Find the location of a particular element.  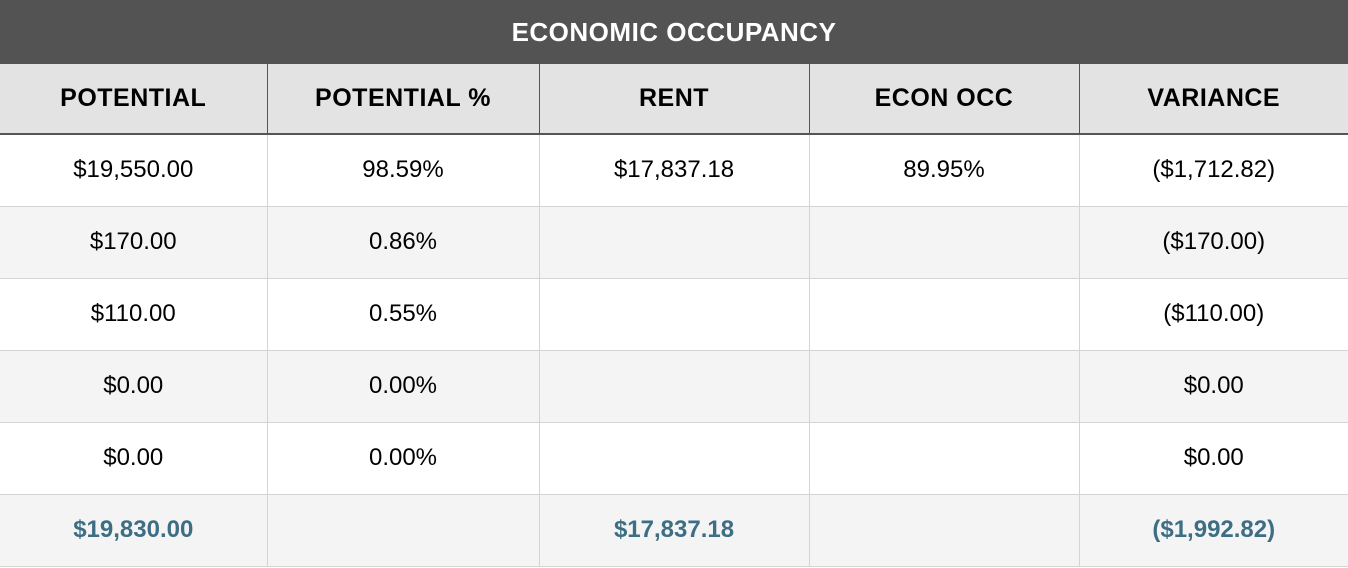

cell-potential: $170.00 is located at coordinates (133, 242).